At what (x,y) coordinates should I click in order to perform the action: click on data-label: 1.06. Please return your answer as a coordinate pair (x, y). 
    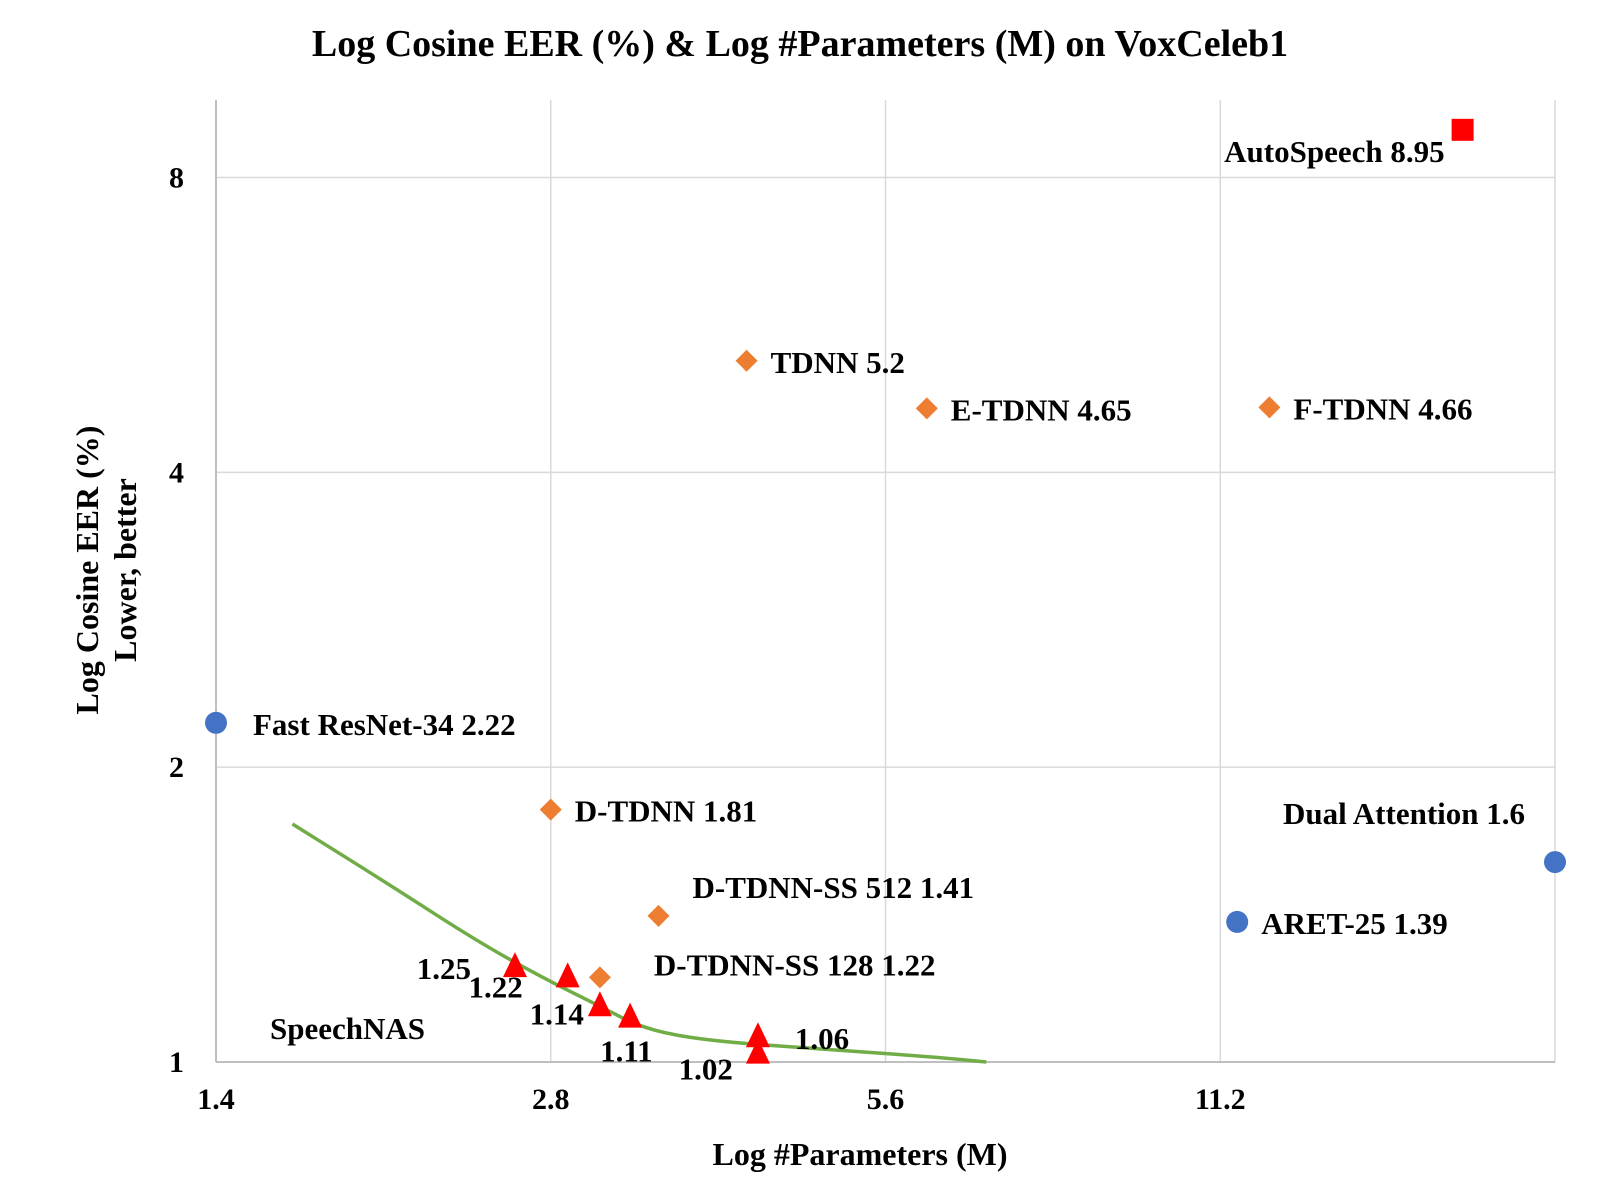
    Looking at the image, I should click on (822, 1038).